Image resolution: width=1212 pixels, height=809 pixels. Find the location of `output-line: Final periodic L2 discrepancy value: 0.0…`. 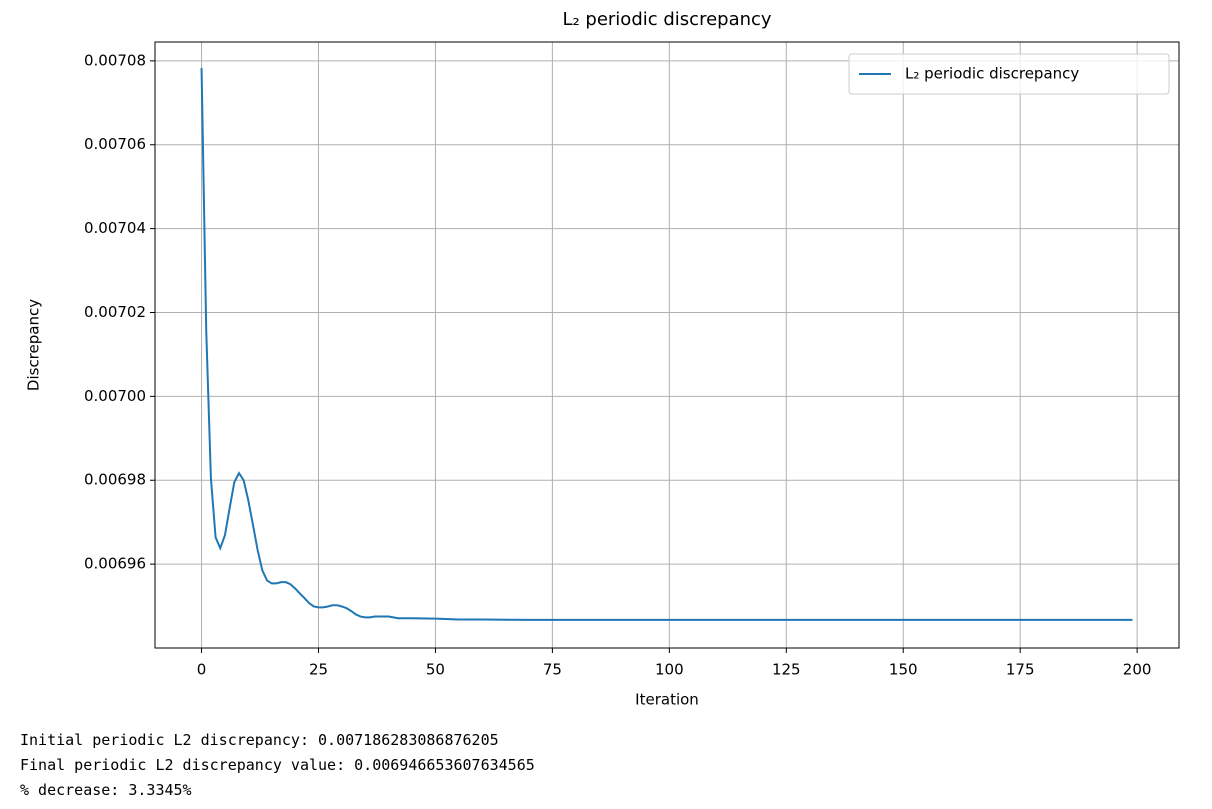

output-line: Final periodic L2 discrepancy value: 0.0… is located at coordinates (277, 765).